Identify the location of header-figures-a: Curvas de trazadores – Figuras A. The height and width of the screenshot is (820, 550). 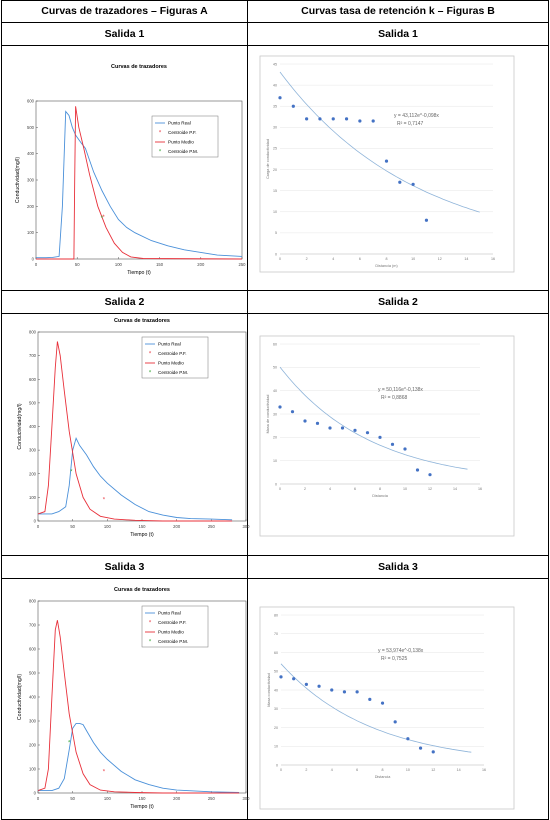
(124, 11).